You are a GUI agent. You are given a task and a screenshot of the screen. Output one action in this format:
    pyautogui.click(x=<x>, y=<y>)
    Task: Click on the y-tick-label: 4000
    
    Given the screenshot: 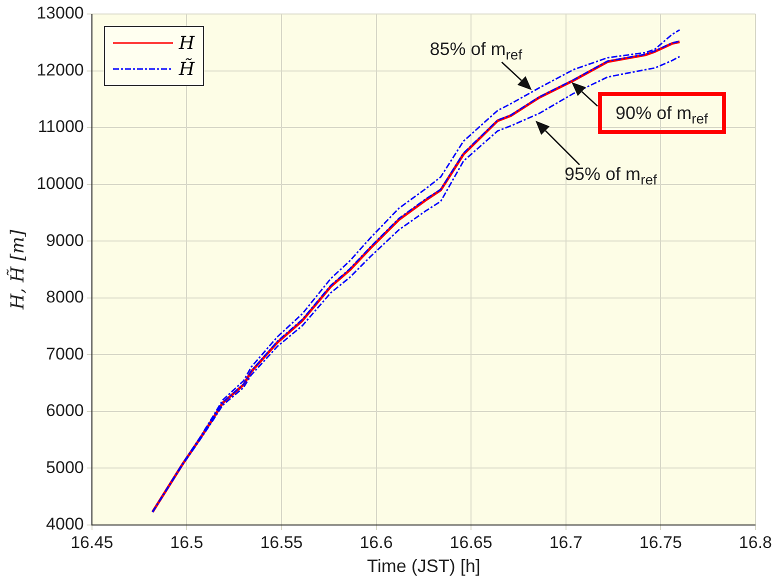 What is the action you would take?
    pyautogui.click(x=65, y=524)
    